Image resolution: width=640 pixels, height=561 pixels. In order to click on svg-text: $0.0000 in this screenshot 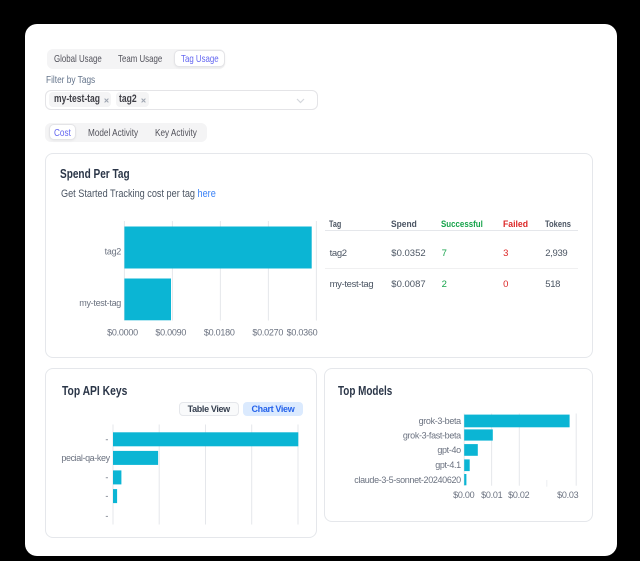, I will do `click(122, 333)`.